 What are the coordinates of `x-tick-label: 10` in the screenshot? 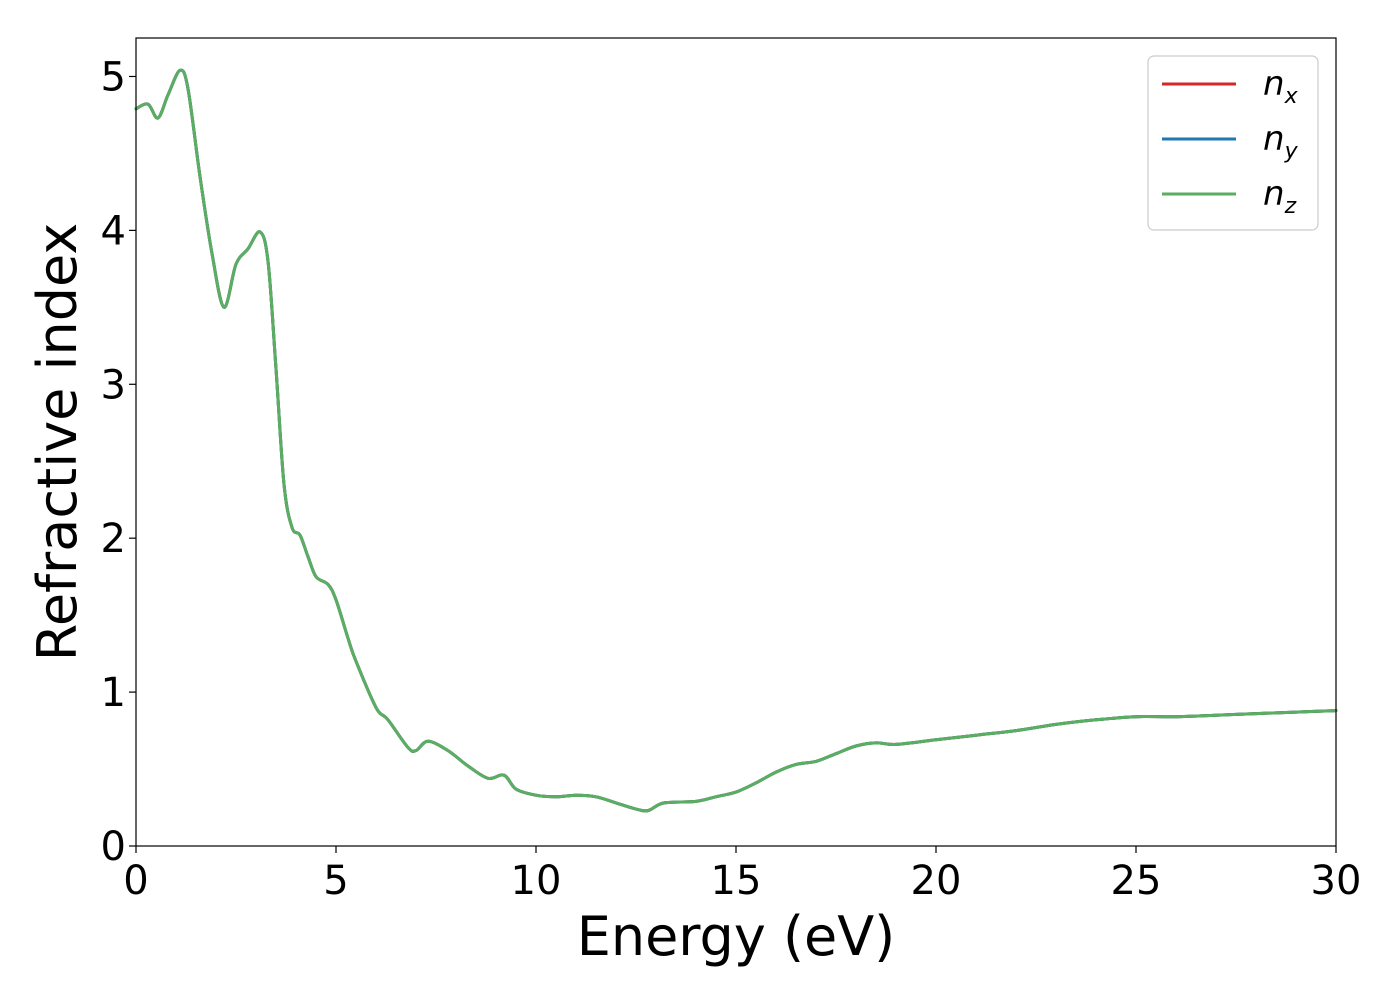 It's located at (536, 881).